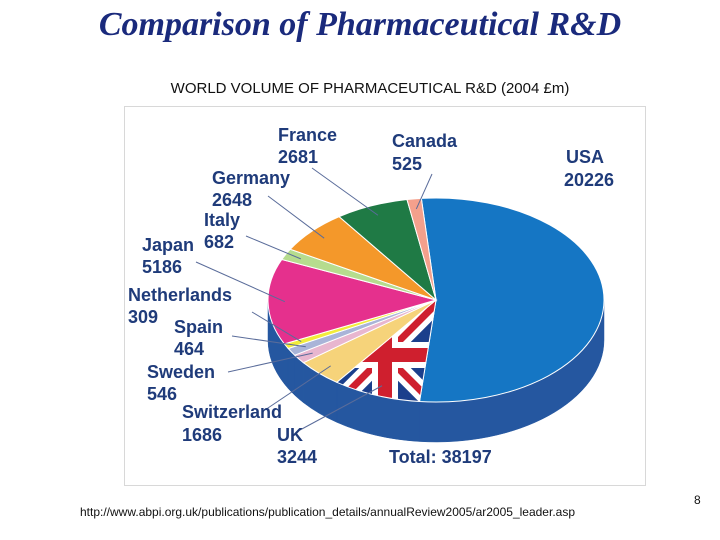 Image resolution: width=720 pixels, height=540 pixels. I want to click on label-japan-value: 5186, so click(162, 267).